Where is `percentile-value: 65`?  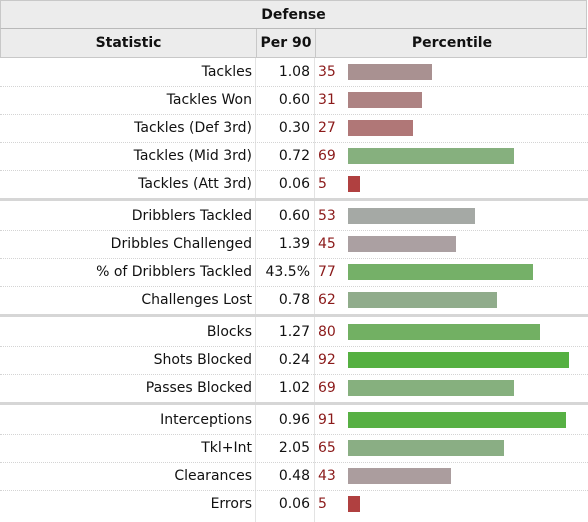 percentile-value: 65 is located at coordinates (327, 448).